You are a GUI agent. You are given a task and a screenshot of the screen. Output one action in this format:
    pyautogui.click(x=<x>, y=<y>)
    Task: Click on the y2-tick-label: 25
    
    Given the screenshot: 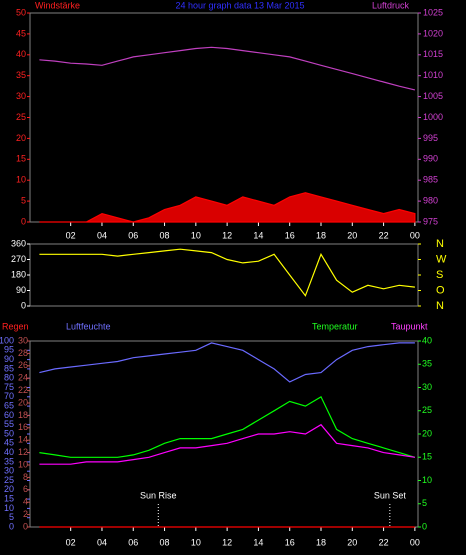 What is the action you would take?
    pyautogui.click(x=427, y=410)
    